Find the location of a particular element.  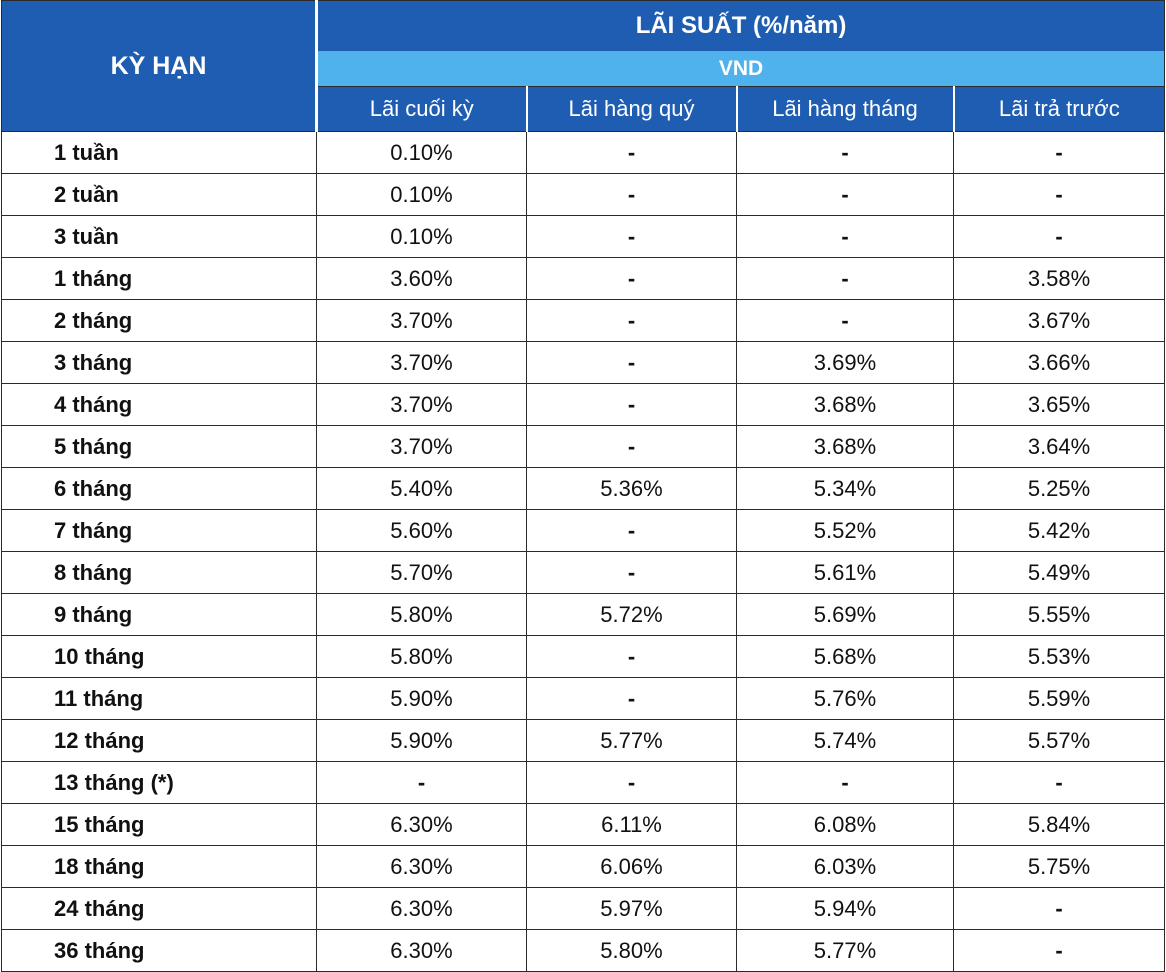

column-header-end-of-term: Lãi cuối kỳ is located at coordinates (421, 109).